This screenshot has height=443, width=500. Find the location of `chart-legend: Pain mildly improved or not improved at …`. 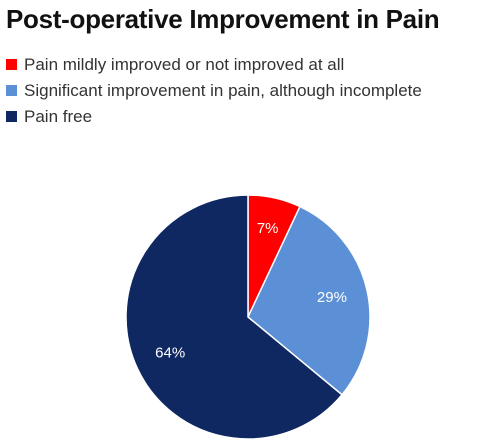

chart-legend: Pain mildly improved or not improved at … is located at coordinates (214, 91).